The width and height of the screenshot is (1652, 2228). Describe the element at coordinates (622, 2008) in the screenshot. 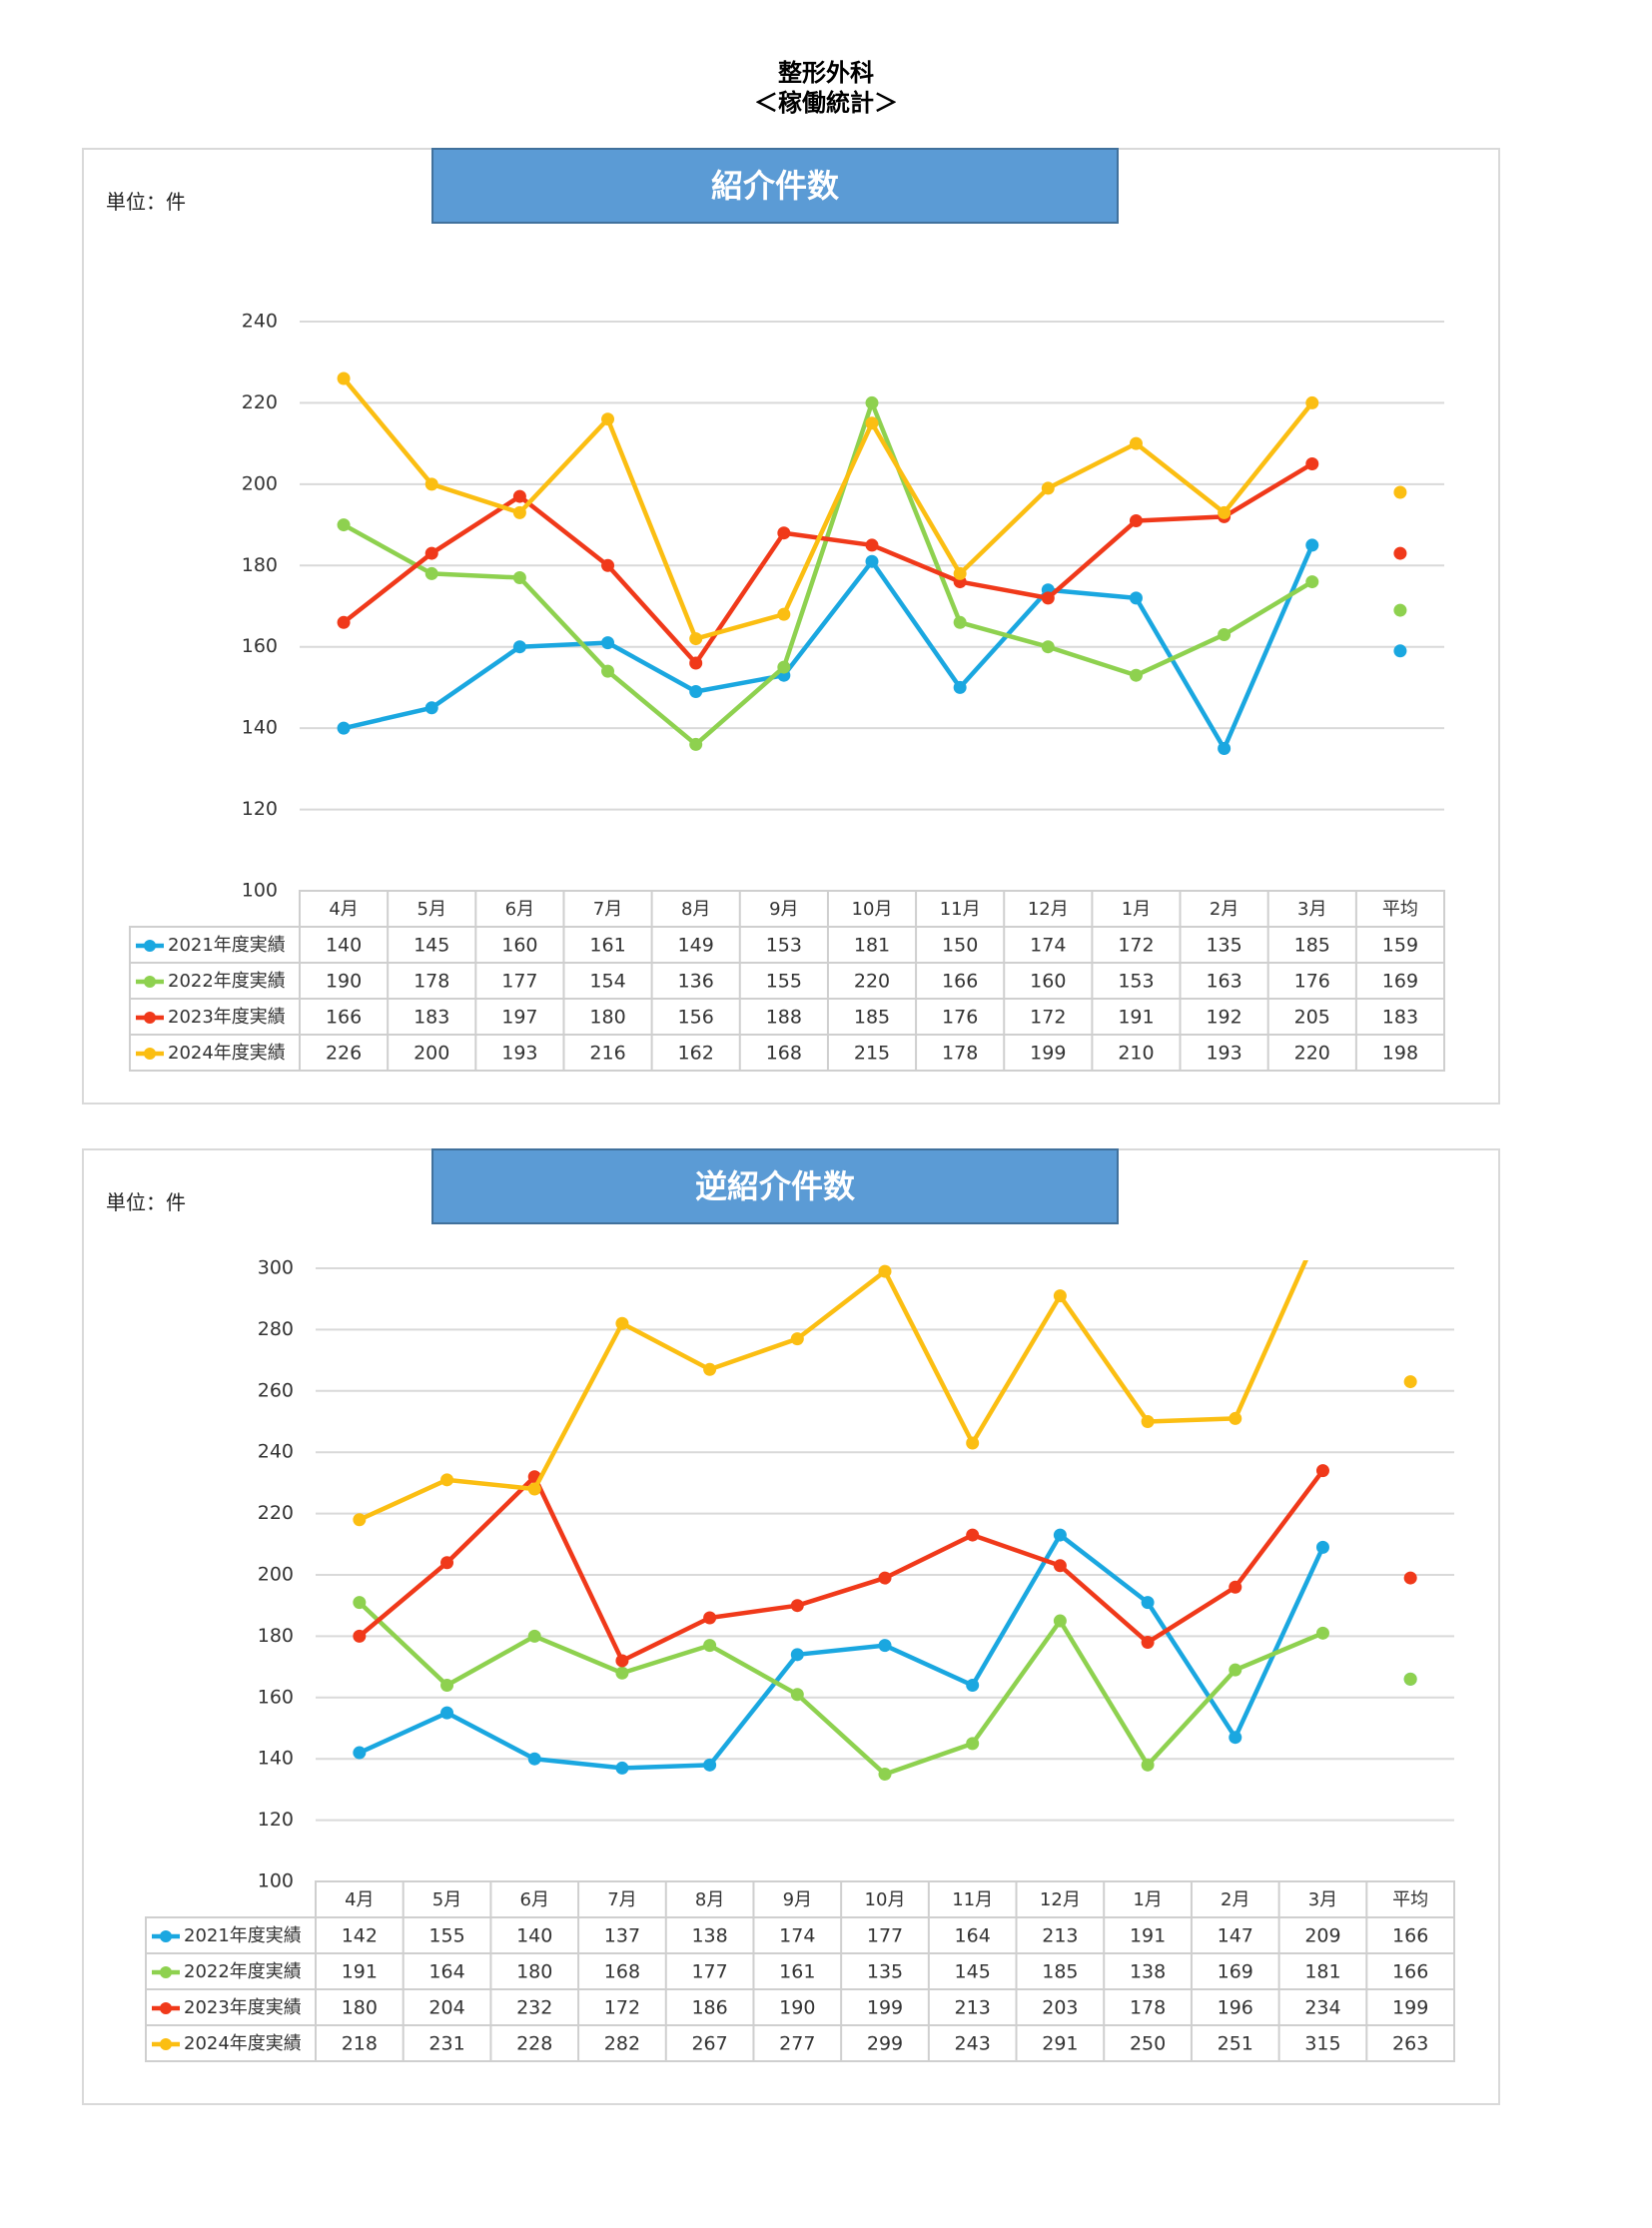

I see `table-cell: 172` at that location.